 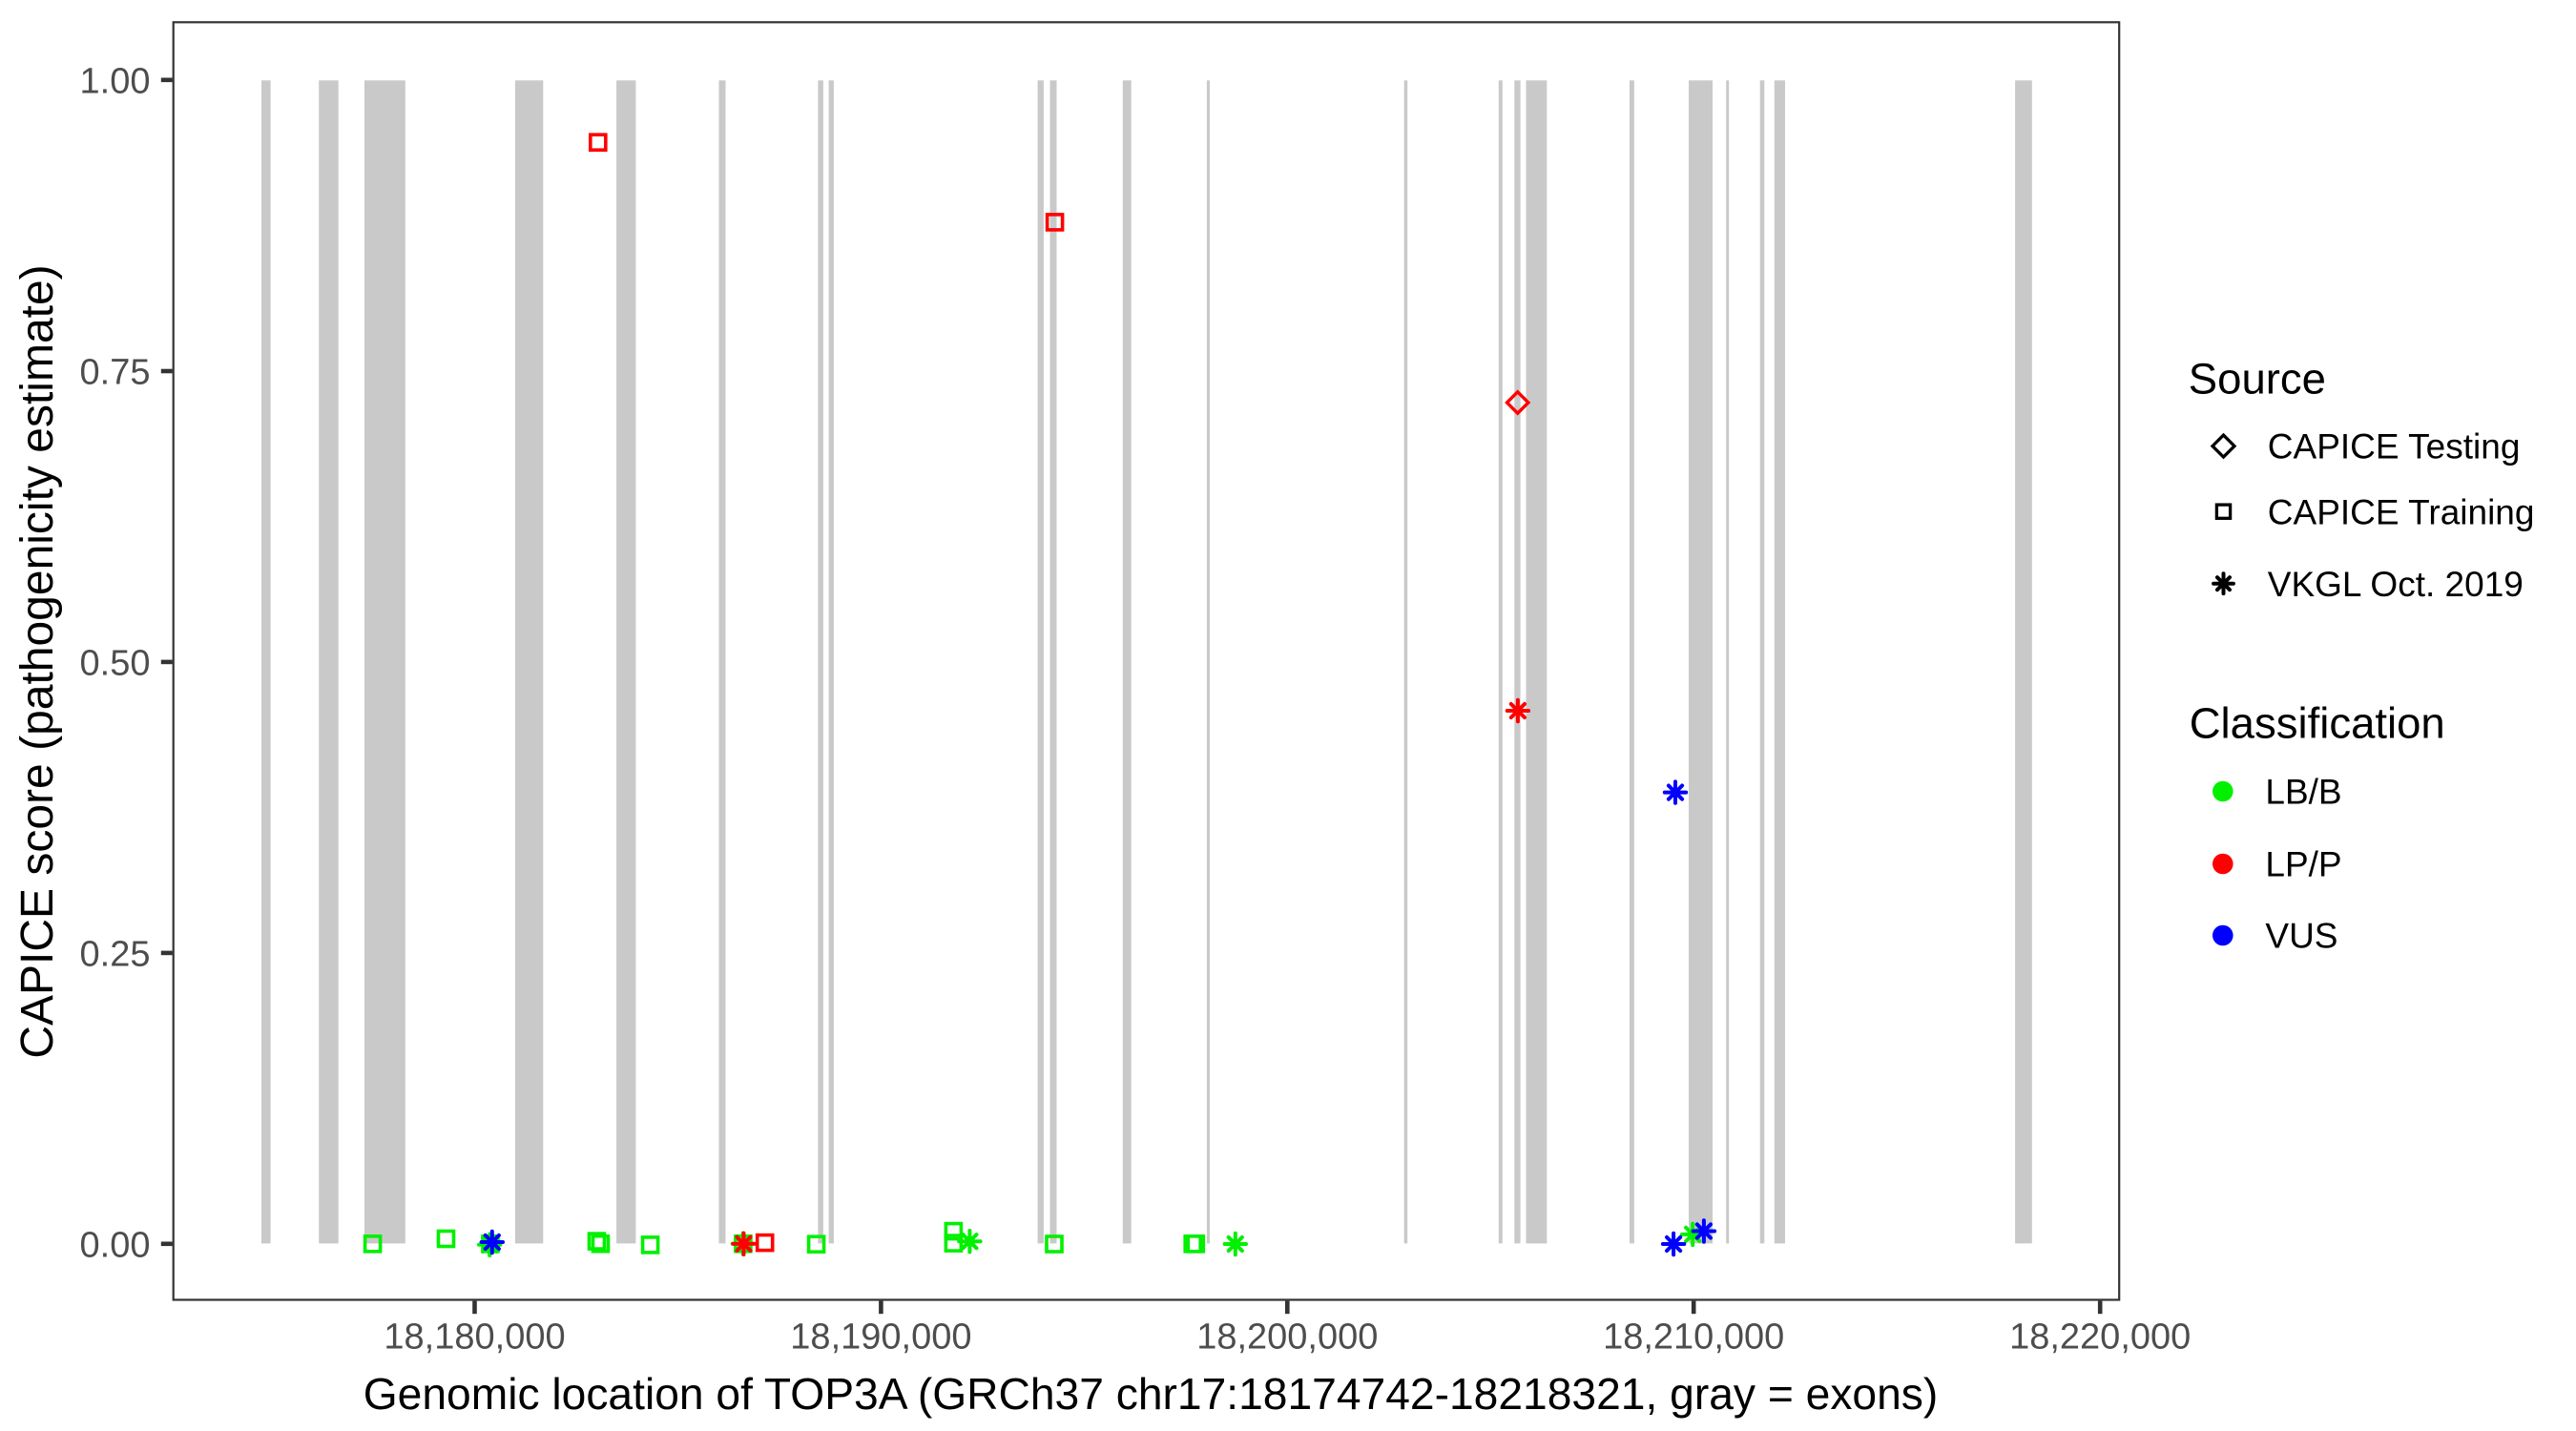 What do you see at coordinates (115, 1245) in the screenshot?
I see `svg-text: 0.00` at bounding box center [115, 1245].